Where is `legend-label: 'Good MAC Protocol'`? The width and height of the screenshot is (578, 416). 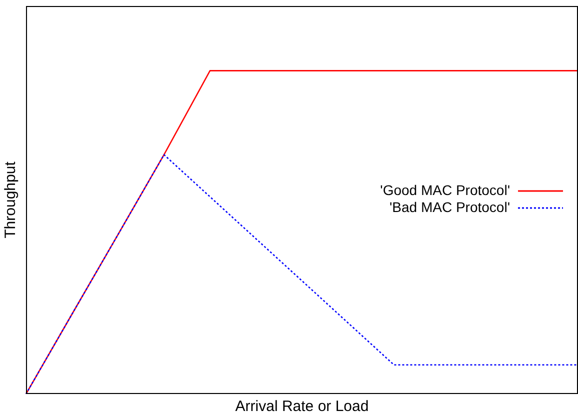 legend-label: 'Good MAC Protocol' is located at coordinates (445, 190).